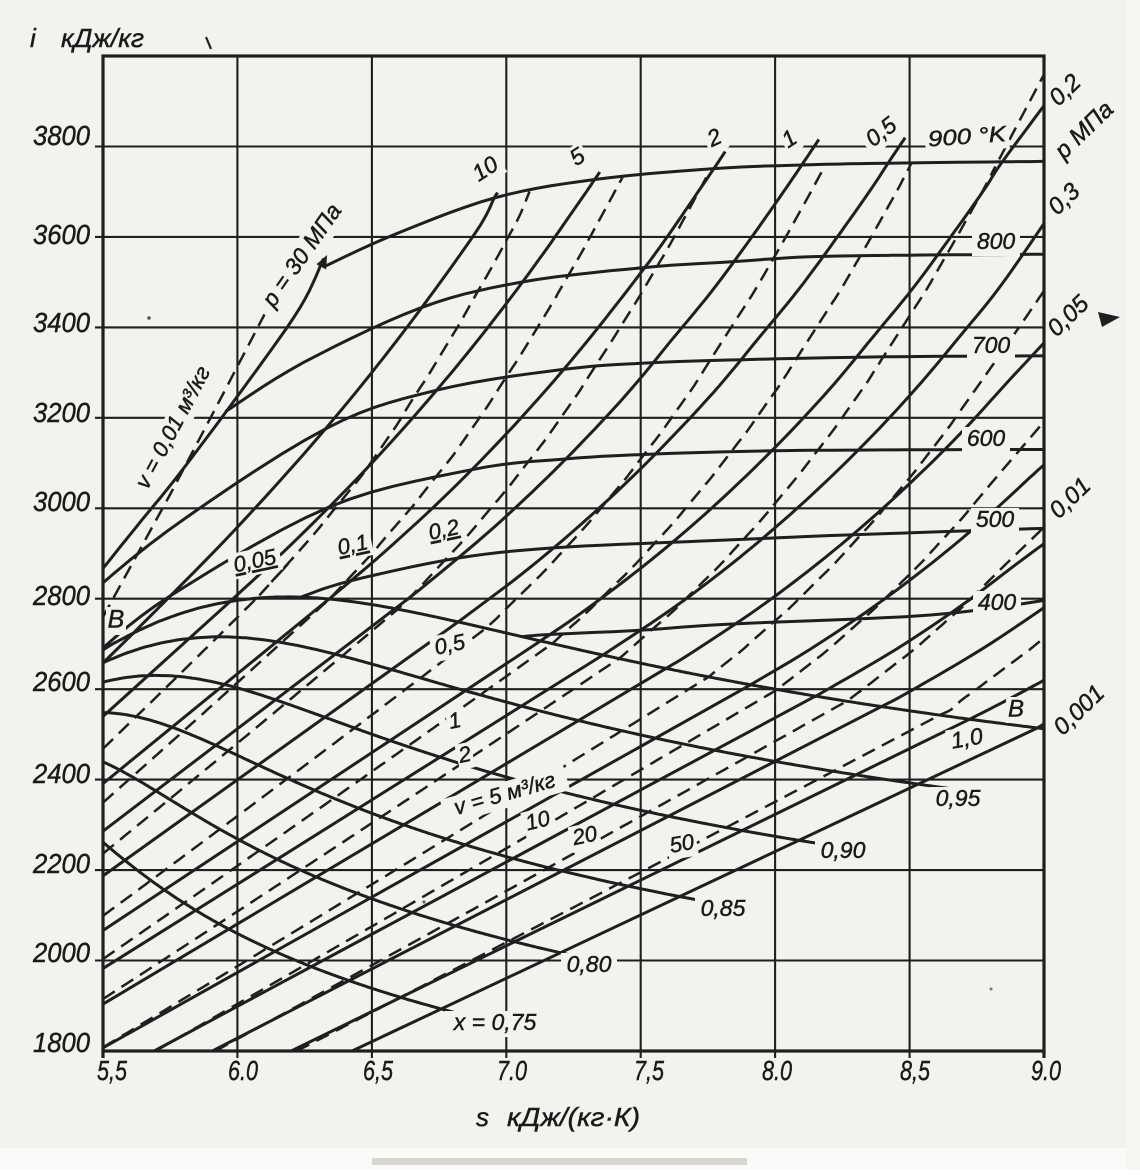  Describe the element at coordinates (61, 234) in the screenshot. I see `svg-text: 3600` at that location.